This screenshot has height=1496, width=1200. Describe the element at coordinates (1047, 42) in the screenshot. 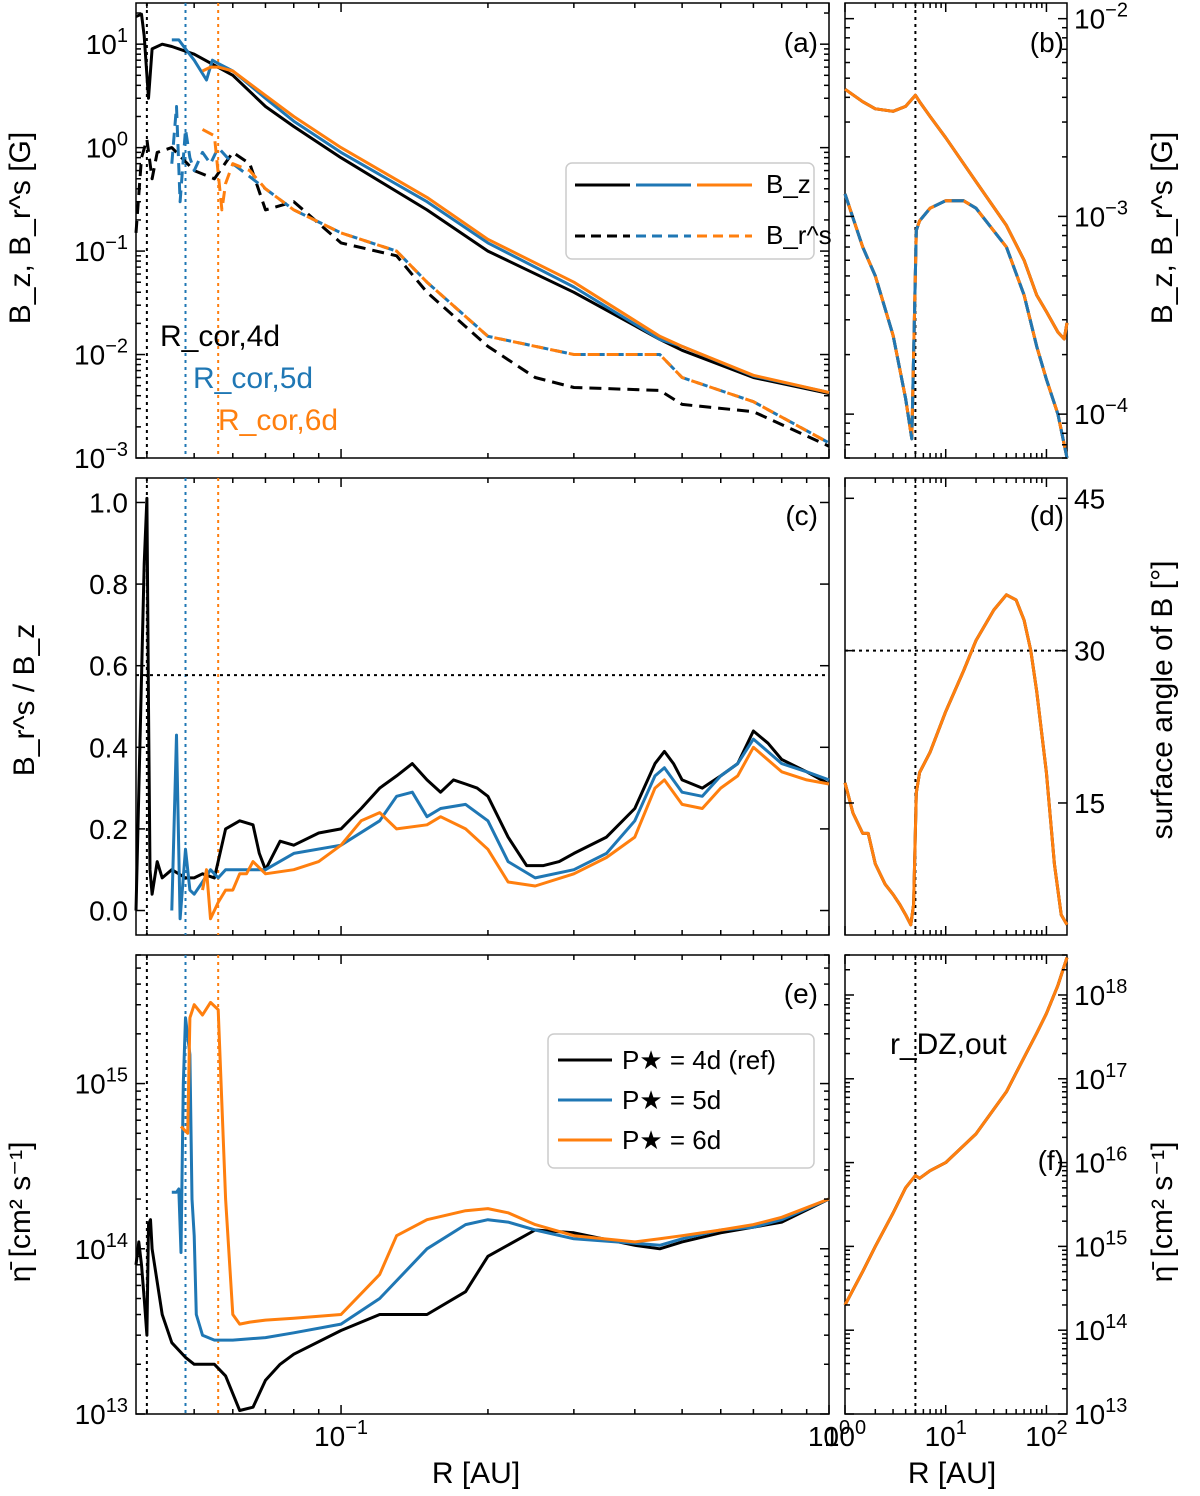

I see `panel-label-b: (b)` at that location.